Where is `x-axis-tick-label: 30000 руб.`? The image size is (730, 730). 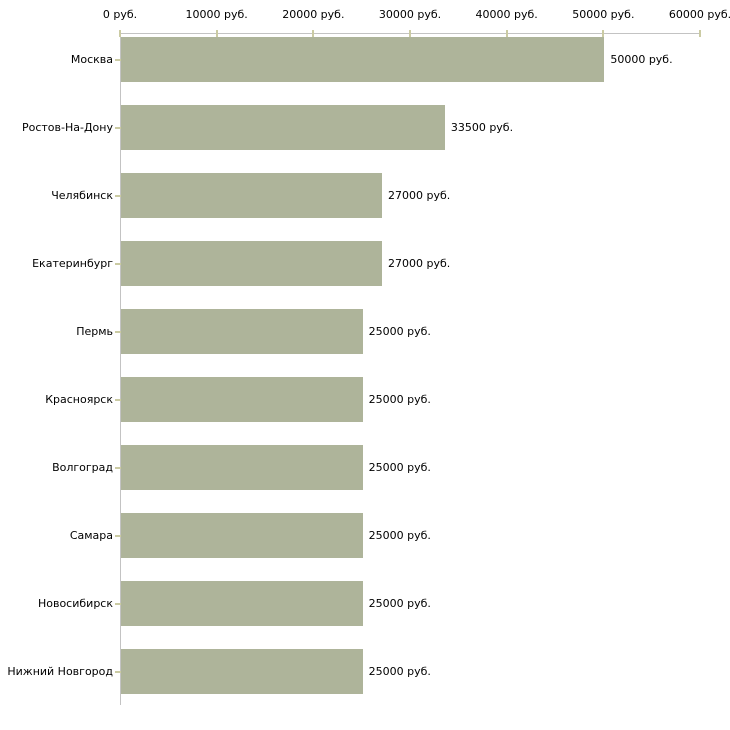
x-axis-tick-label: 30000 руб. is located at coordinates (410, 14).